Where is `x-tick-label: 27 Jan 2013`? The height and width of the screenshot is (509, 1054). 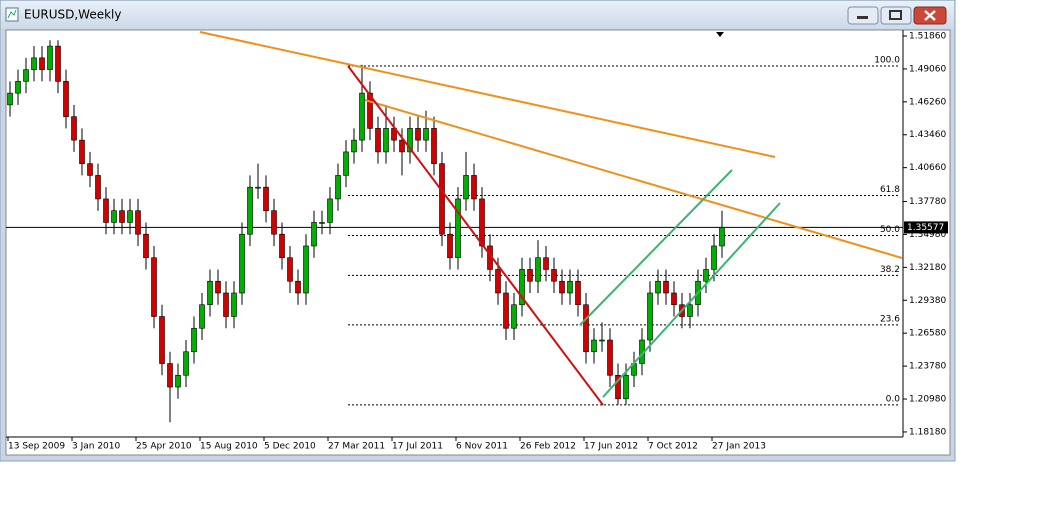 x-tick-label: 27 Jan 2013 is located at coordinates (739, 447).